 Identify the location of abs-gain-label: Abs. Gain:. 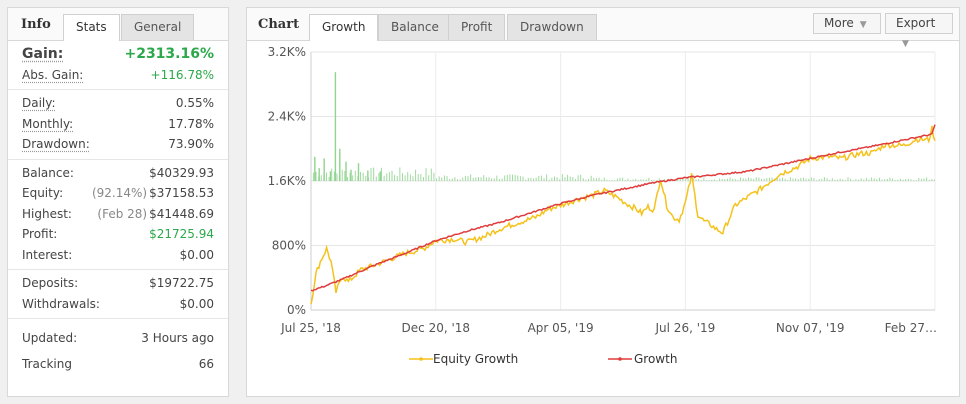
(53, 74).